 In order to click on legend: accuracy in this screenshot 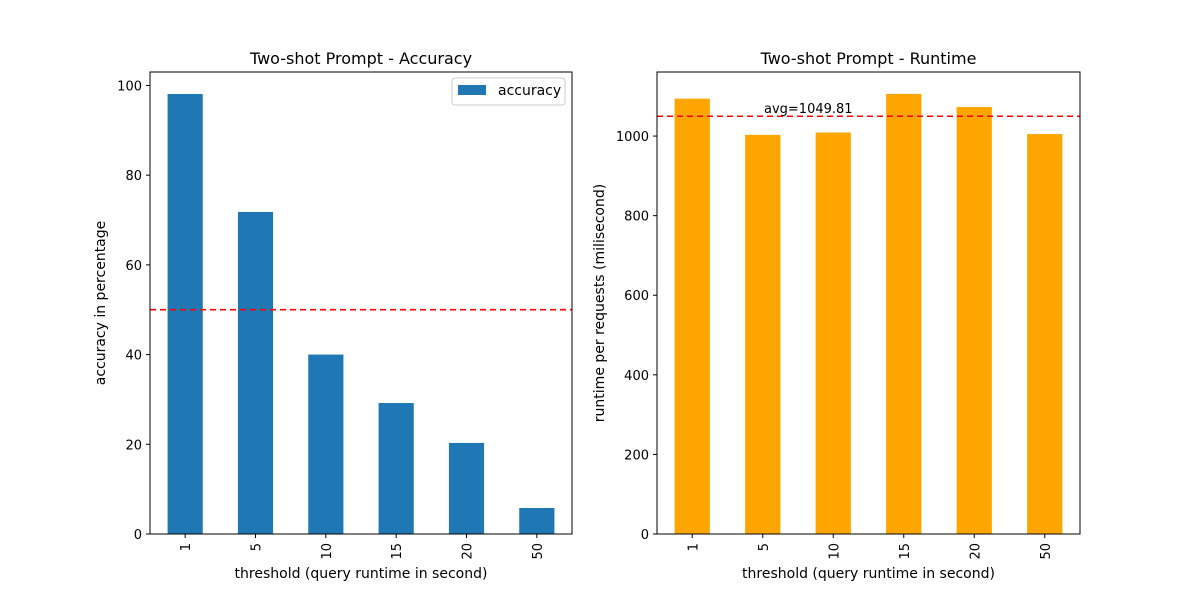, I will do `click(508, 91)`.